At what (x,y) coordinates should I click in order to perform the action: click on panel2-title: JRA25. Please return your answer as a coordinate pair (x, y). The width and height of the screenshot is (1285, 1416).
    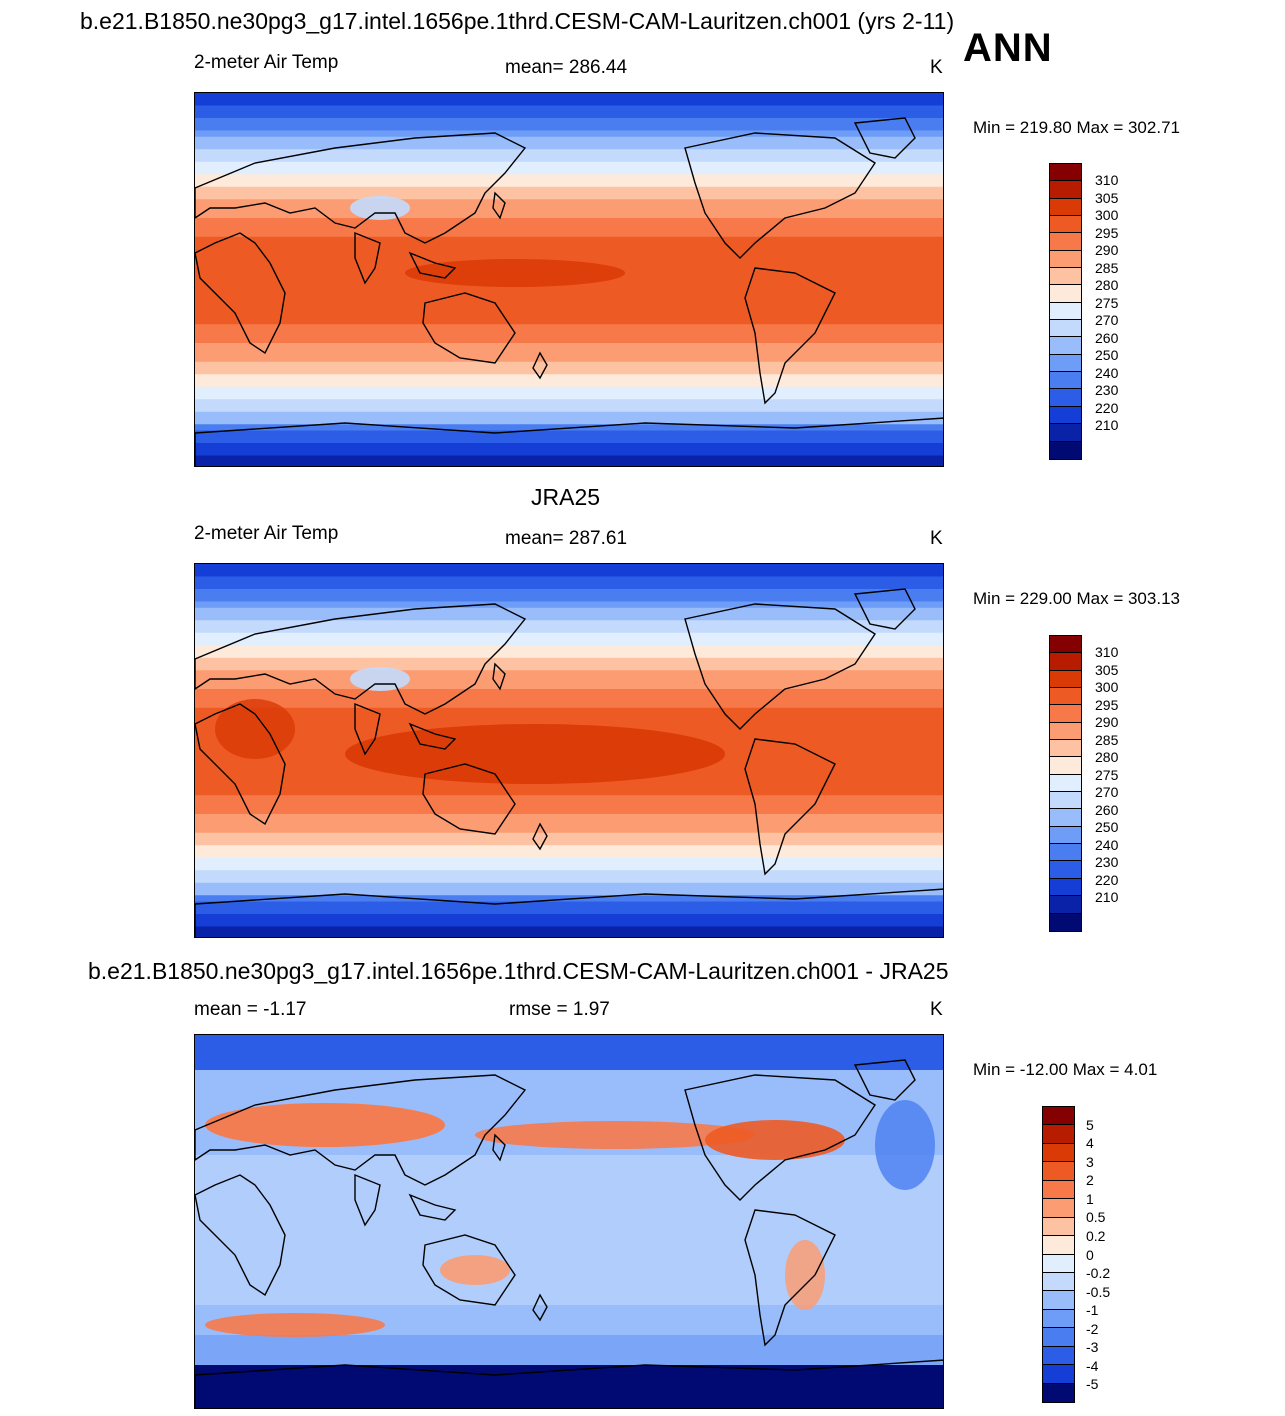
    Looking at the image, I should click on (566, 497).